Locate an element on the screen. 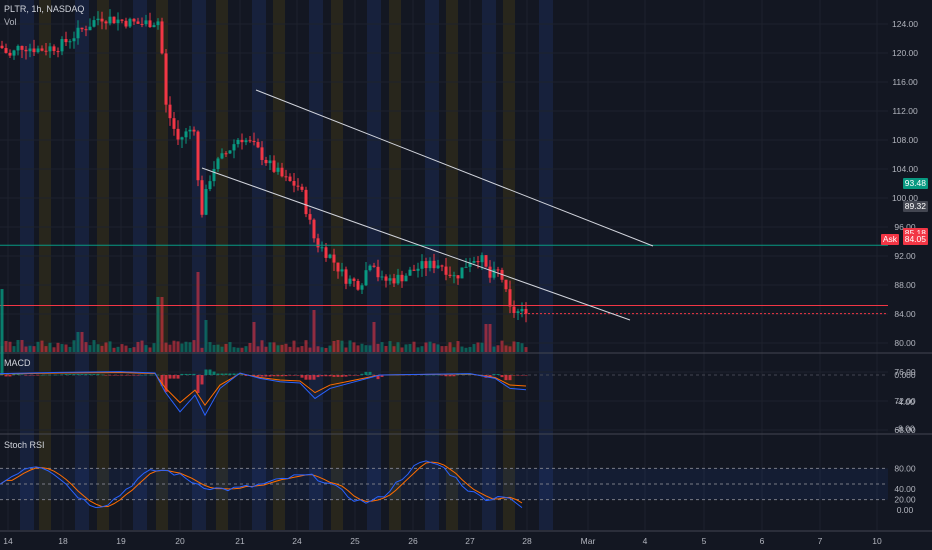  high-price-tag: 89.32 is located at coordinates (915, 206).